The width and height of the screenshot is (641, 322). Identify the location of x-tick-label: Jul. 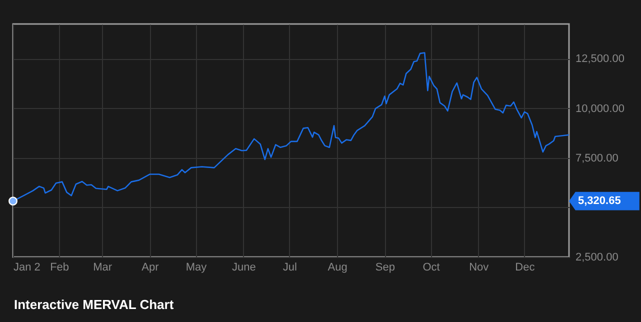
(289, 268).